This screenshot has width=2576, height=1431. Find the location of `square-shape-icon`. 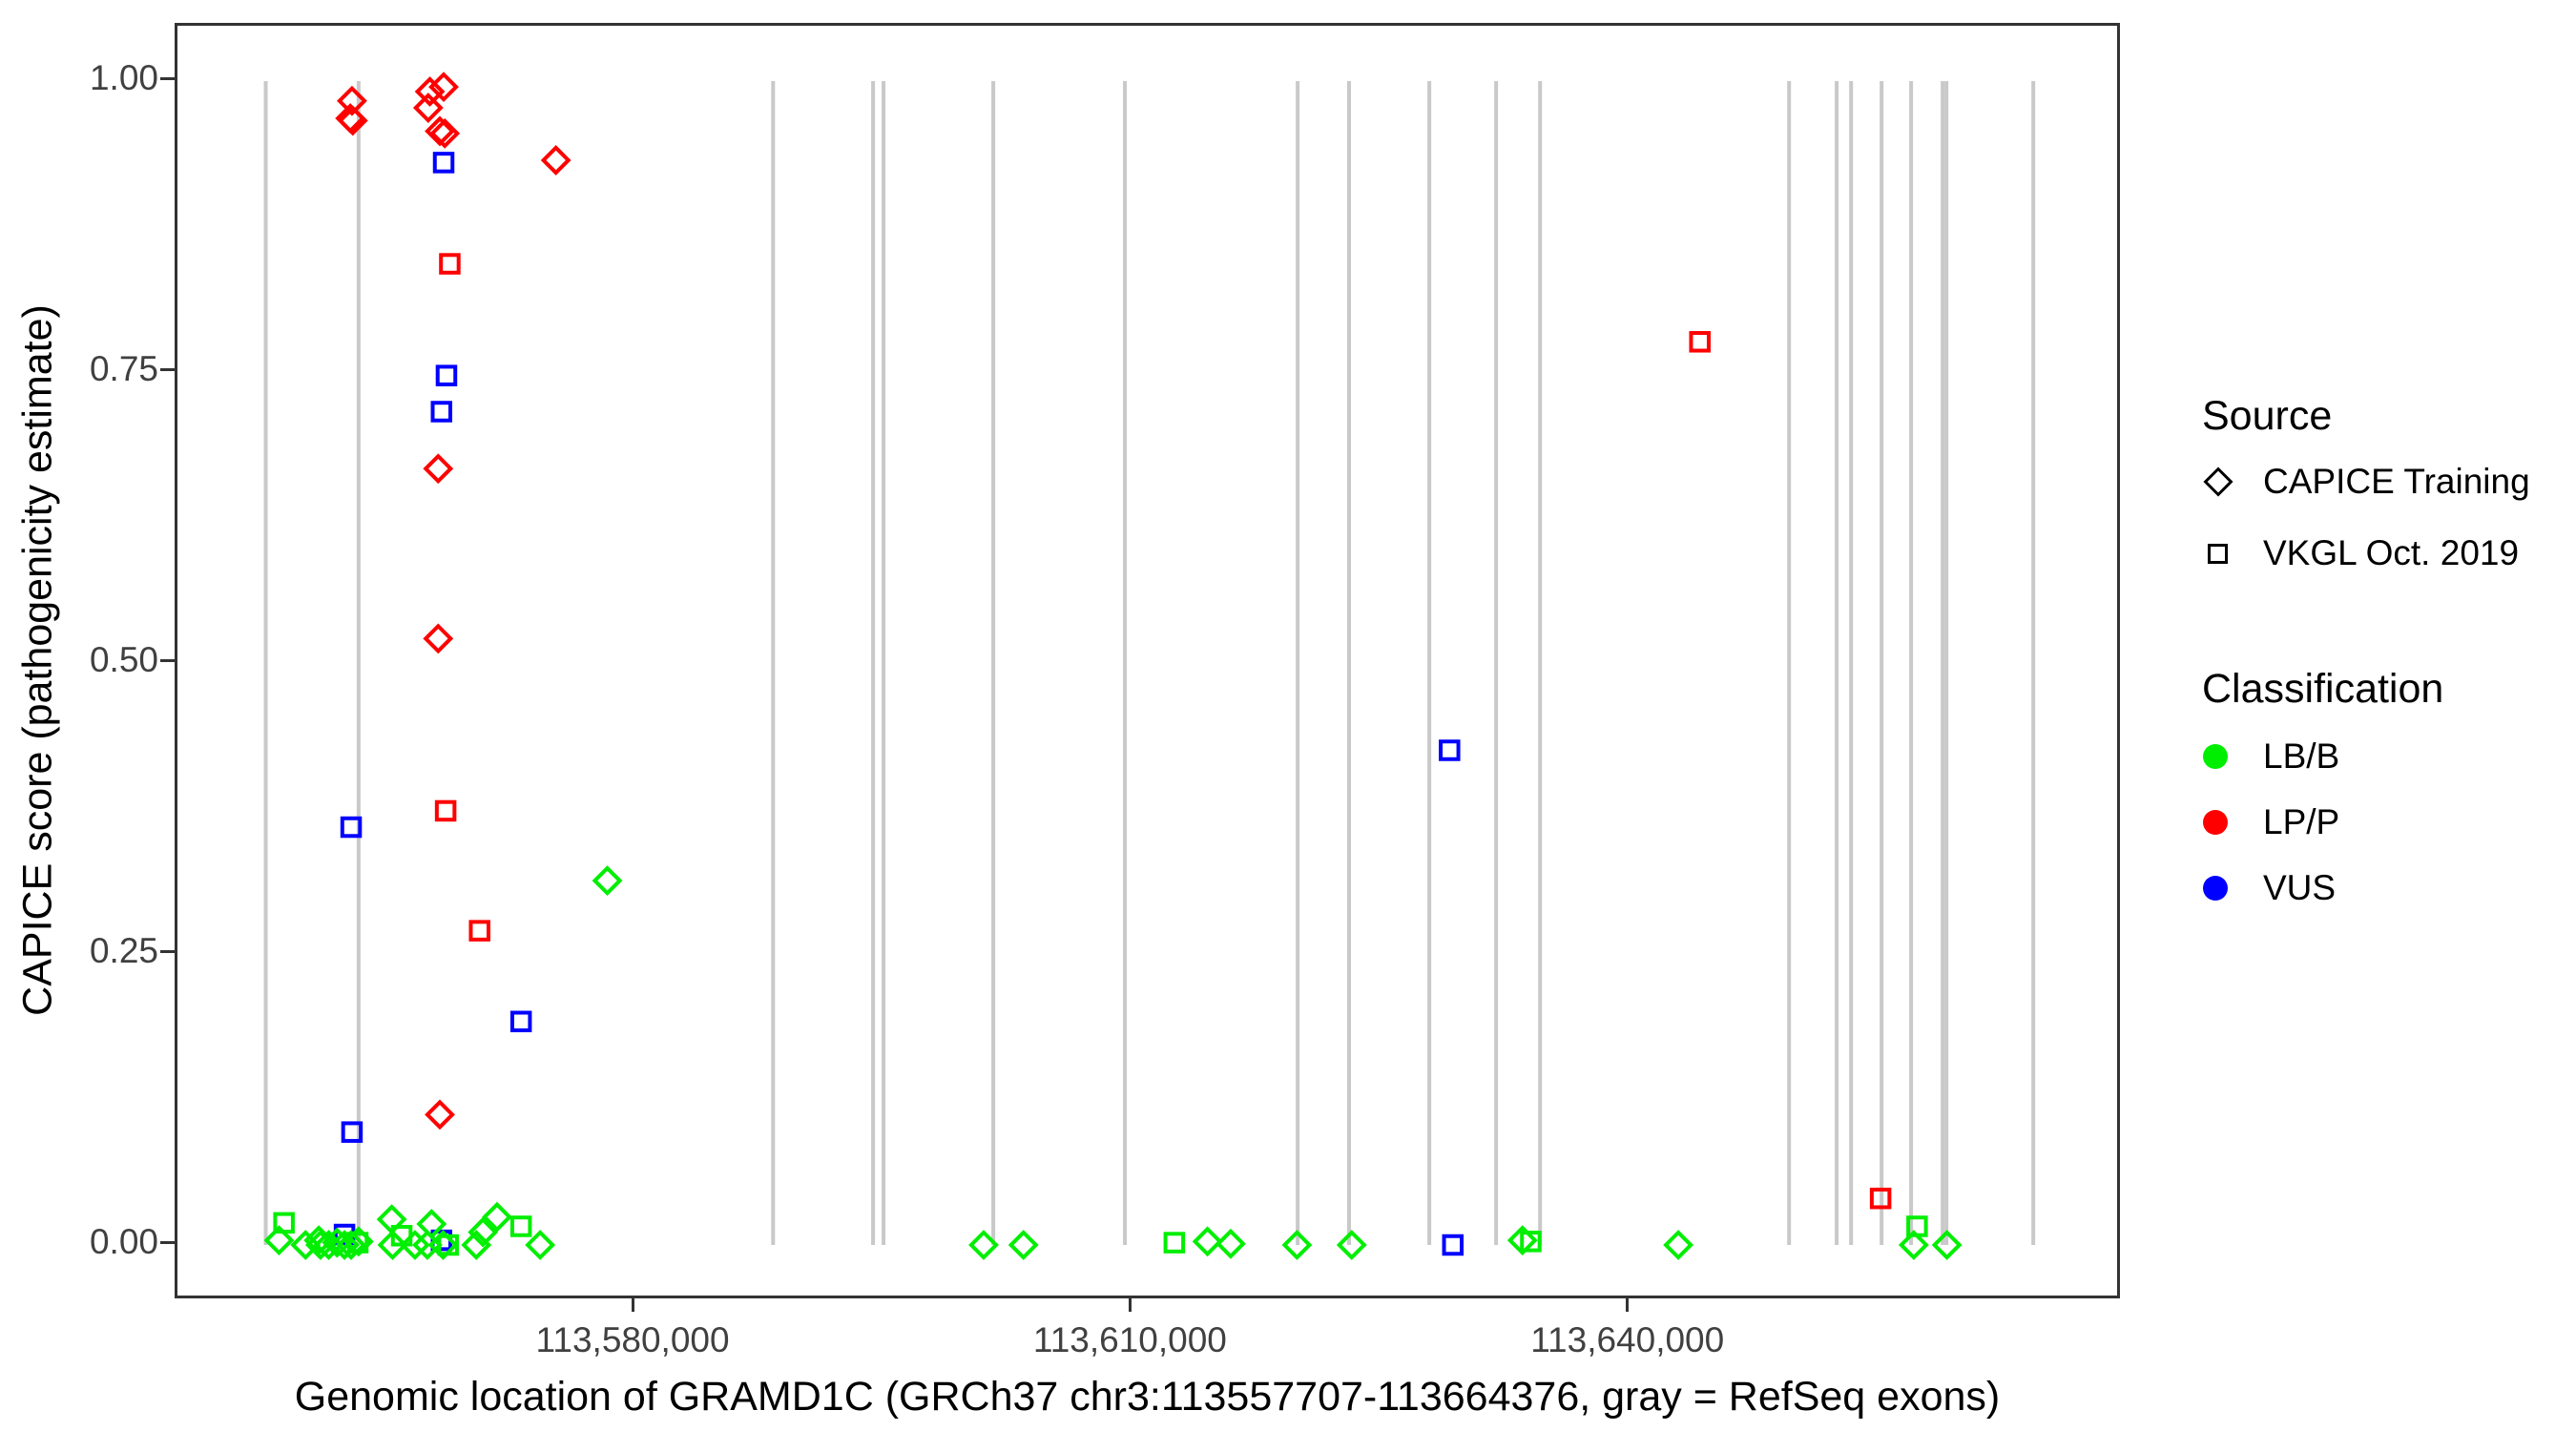

square-shape-icon is located at coordinates (2218, 553).